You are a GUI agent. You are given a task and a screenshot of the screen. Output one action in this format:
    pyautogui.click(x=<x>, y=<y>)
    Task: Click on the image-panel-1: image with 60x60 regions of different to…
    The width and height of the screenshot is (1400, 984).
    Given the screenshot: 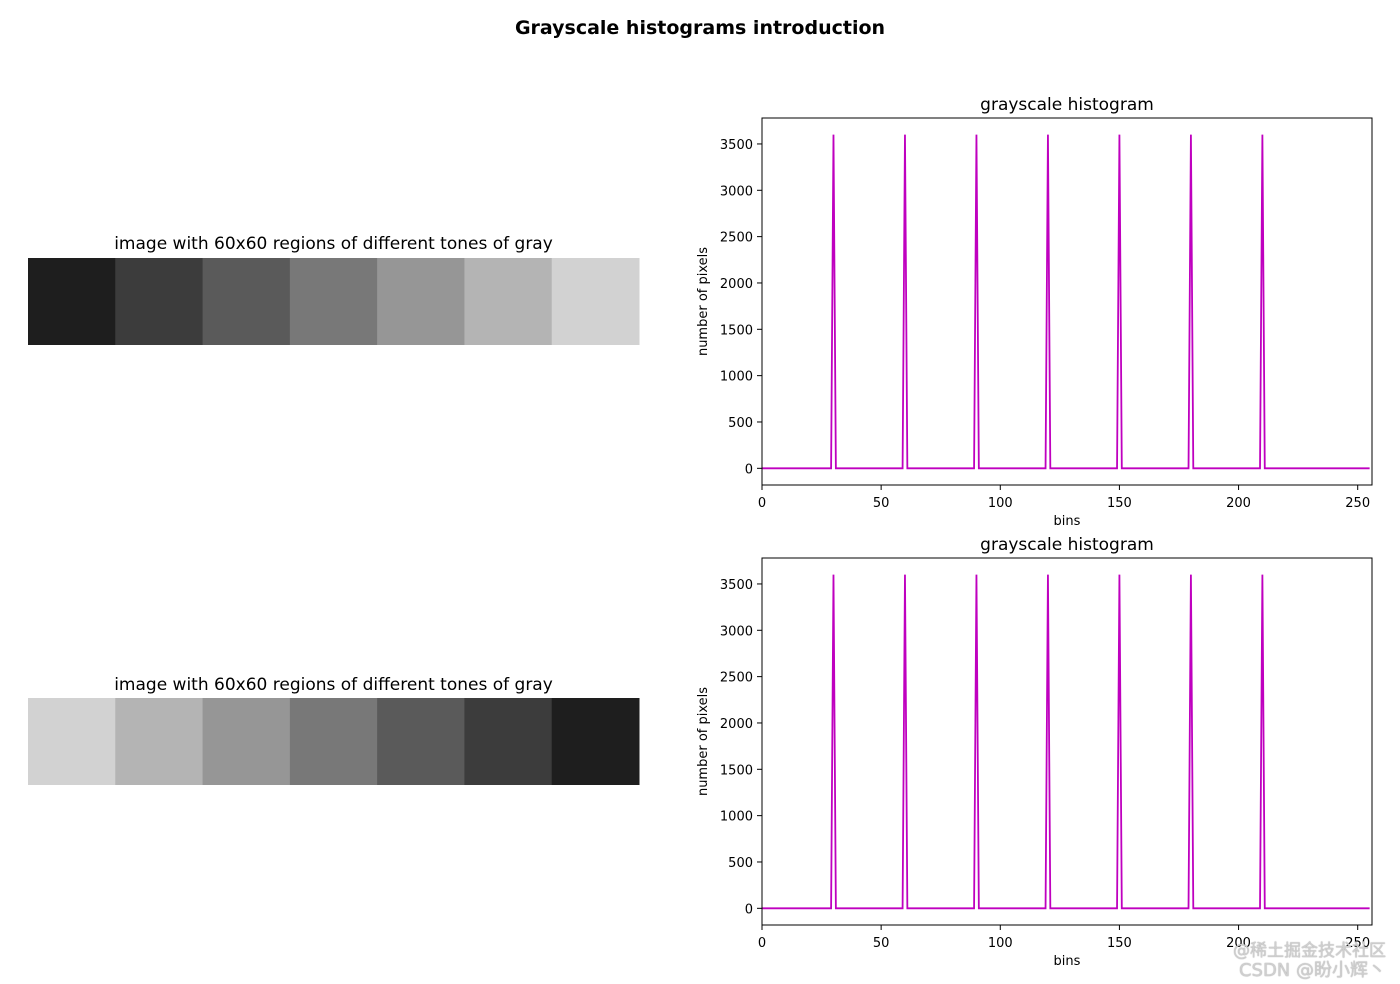 What is the action you would take?
    pyautogui.click(x=334, y=289)
    